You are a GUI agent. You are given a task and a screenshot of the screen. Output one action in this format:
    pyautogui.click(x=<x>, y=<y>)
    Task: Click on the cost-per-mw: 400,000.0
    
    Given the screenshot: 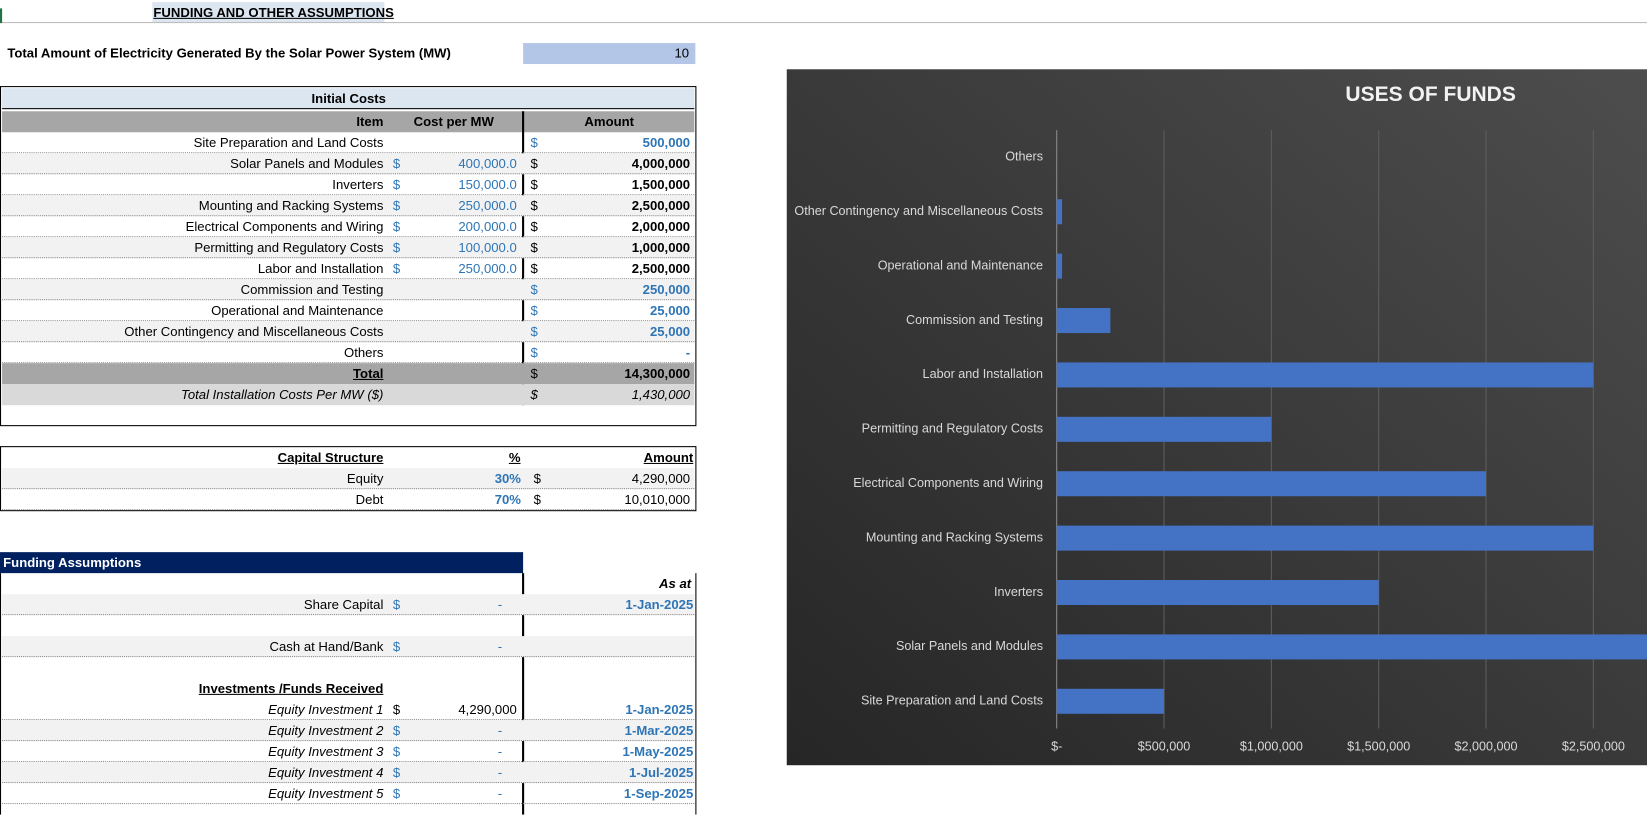 What is the action you would take?
    pyautogui.click(x=487, y=164)
    